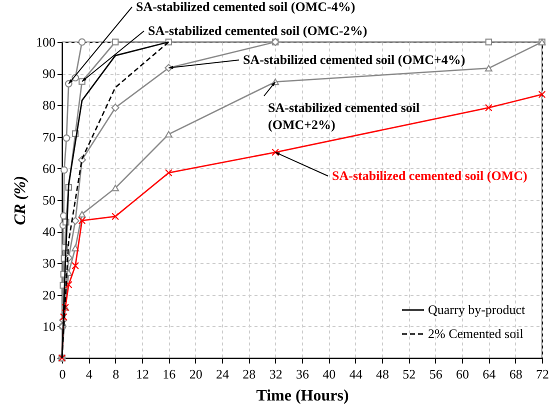 The image size is (551, 408). What do you see at coordinates (195, 374) in the screenshot?
I see `x-tick-label: 20` at bounding box center [195, 374].